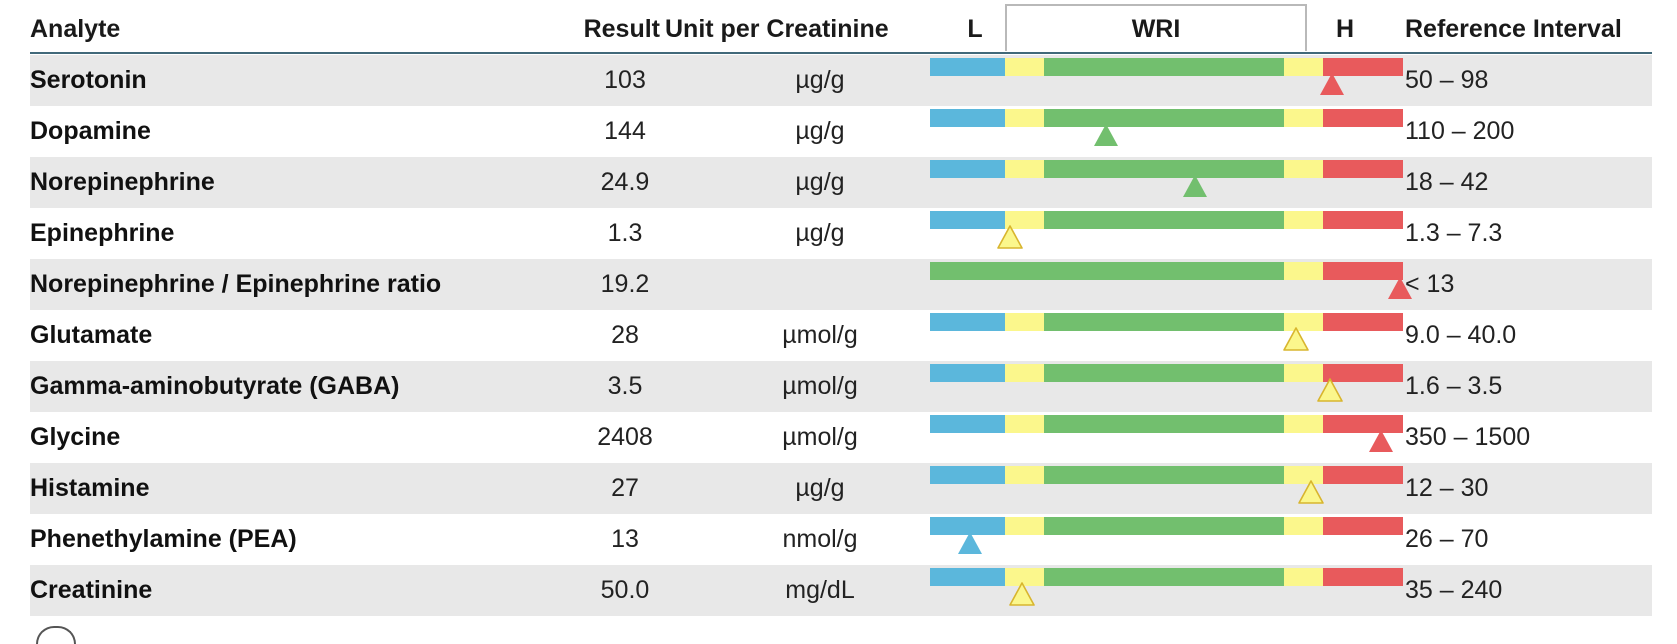 Image resolution: width=1677 pixels, height=644 pixels. Describe the element at coordinates (975, 29) in the screenshot. I see `header-low: L` at that location.